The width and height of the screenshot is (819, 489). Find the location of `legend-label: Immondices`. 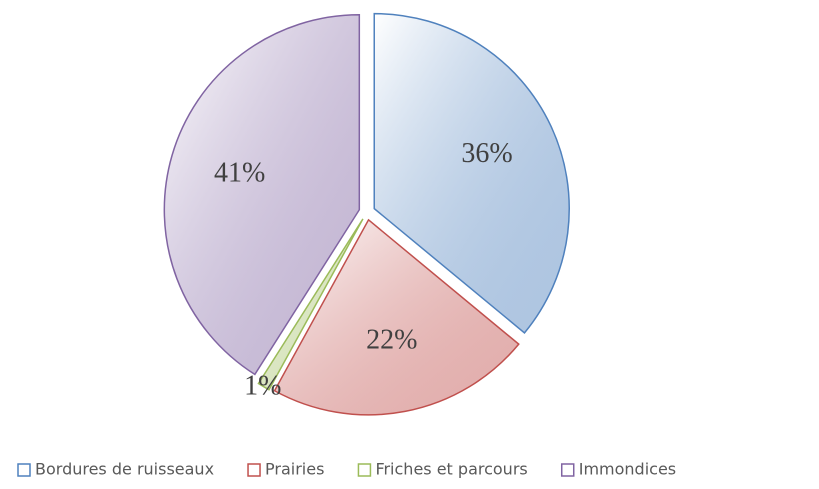

legend-label: Immondices is located at coordinates (627, 469).